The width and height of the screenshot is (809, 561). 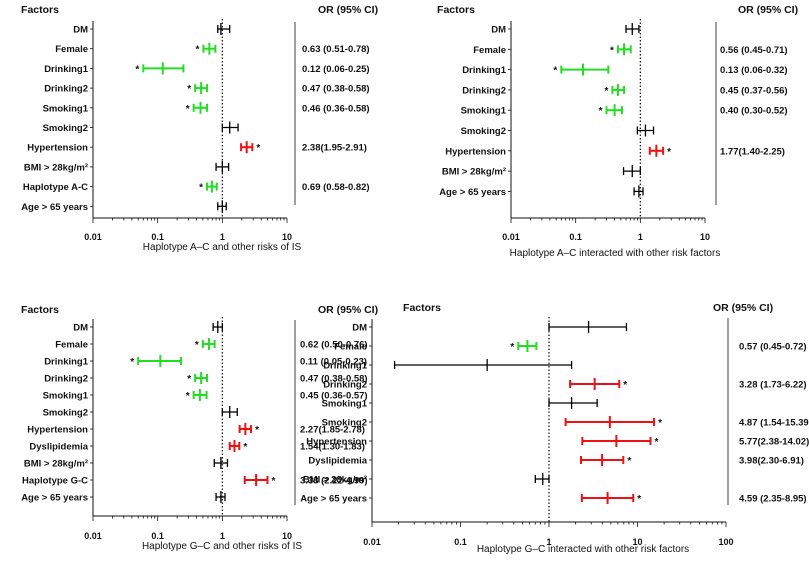 I want to click on forest-row: Smoking1, so click(x=460, y=403).